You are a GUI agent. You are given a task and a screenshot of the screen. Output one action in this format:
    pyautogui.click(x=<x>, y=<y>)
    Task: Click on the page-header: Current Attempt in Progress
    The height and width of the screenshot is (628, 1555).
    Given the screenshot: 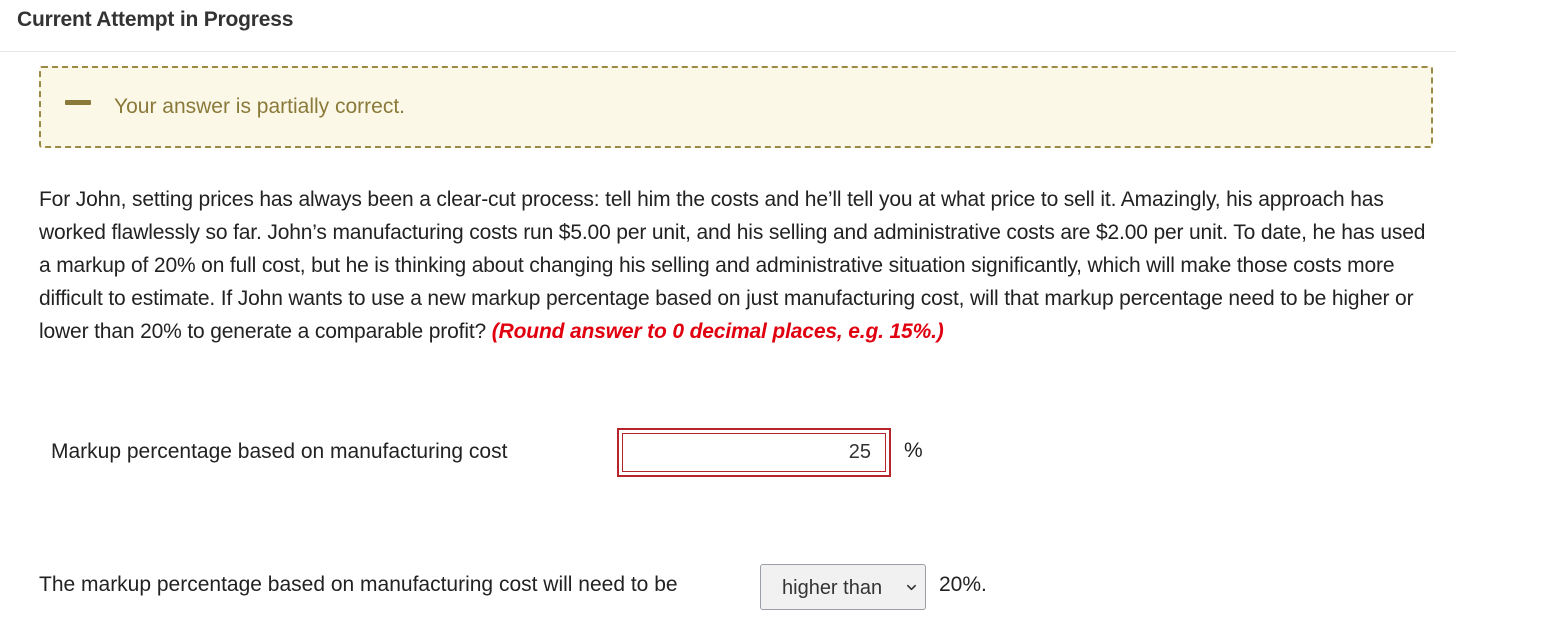 What is the action you would take?
    pyautogui.click(x=728, y=26)
    